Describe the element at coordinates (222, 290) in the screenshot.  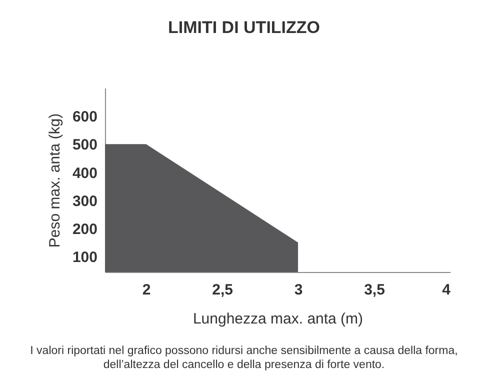
I see `x-tick-label: 2,5` at that location.